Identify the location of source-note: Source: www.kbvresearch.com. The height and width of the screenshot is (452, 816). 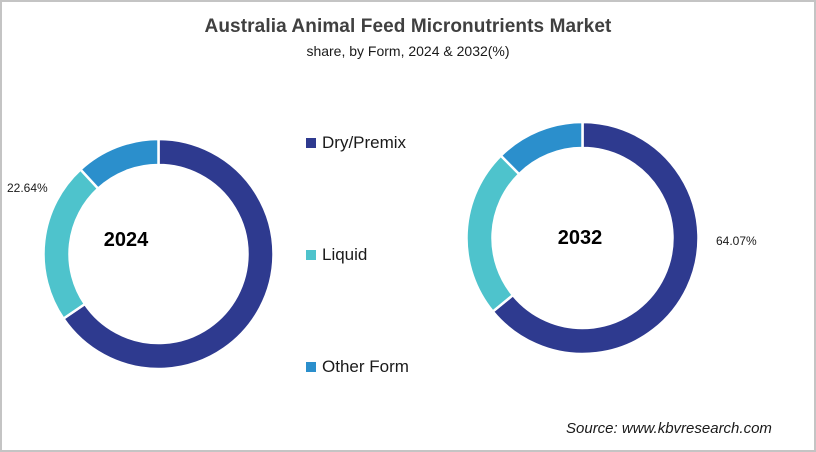
(669, 428).